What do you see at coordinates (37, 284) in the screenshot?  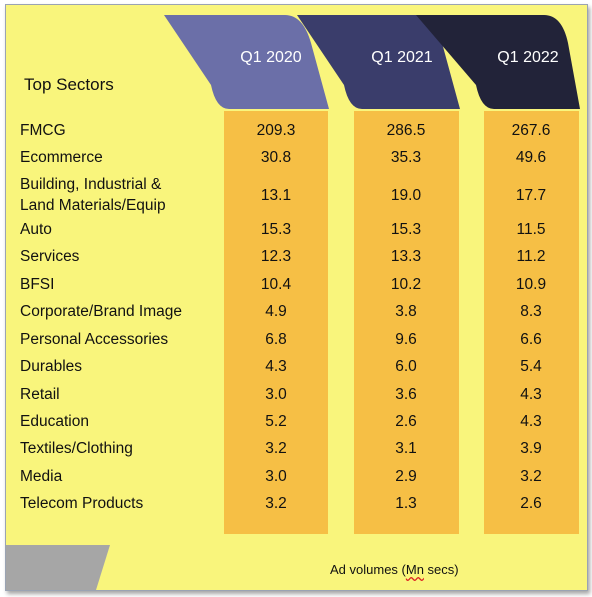 I see `row-label-bfsi: BFSI` at bounding box center [37, 284].